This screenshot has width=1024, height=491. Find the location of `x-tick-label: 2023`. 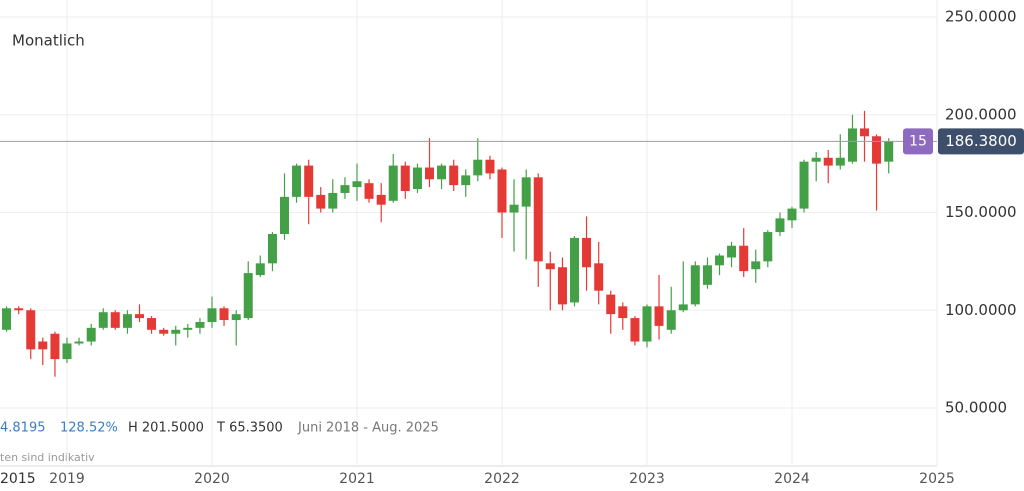

x-tick-label: 2023 is located at coordinates (647, 479).